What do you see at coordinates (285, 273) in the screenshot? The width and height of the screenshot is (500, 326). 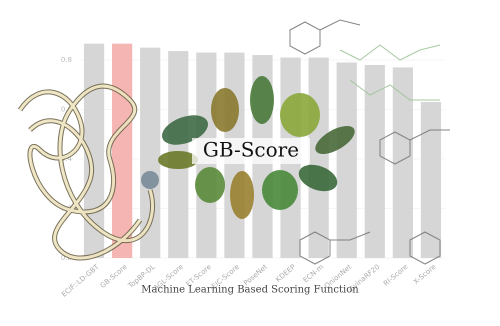 I see `x-tick-label: KDEEP` at bounding box center [285, 273].